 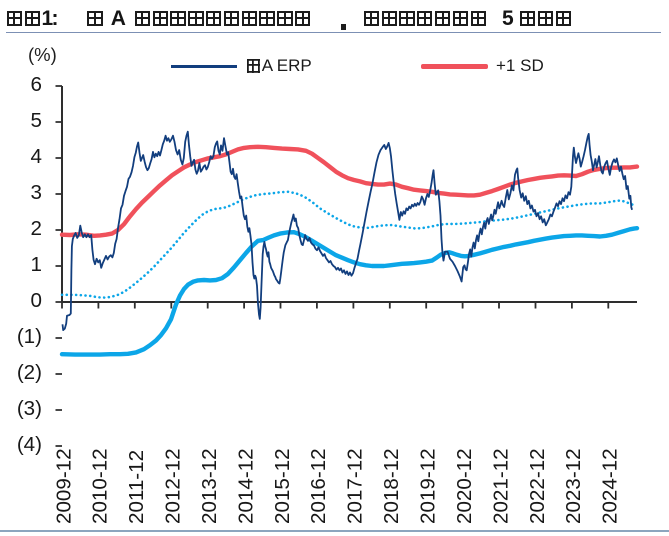 I want to click on svg-text: 0, so click(x=36, y=300).